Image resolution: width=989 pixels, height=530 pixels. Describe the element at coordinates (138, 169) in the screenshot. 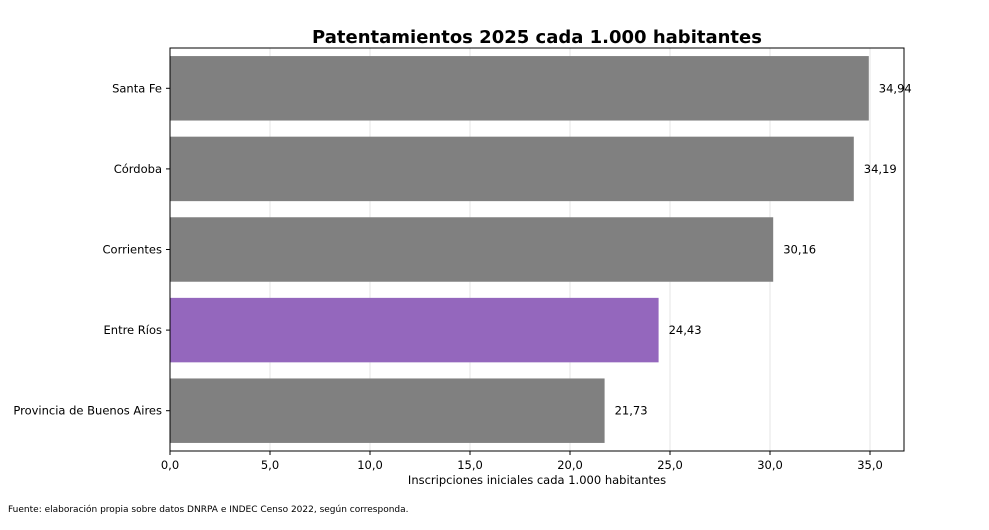

I see `y-tick-label: Córdoba` at that location.